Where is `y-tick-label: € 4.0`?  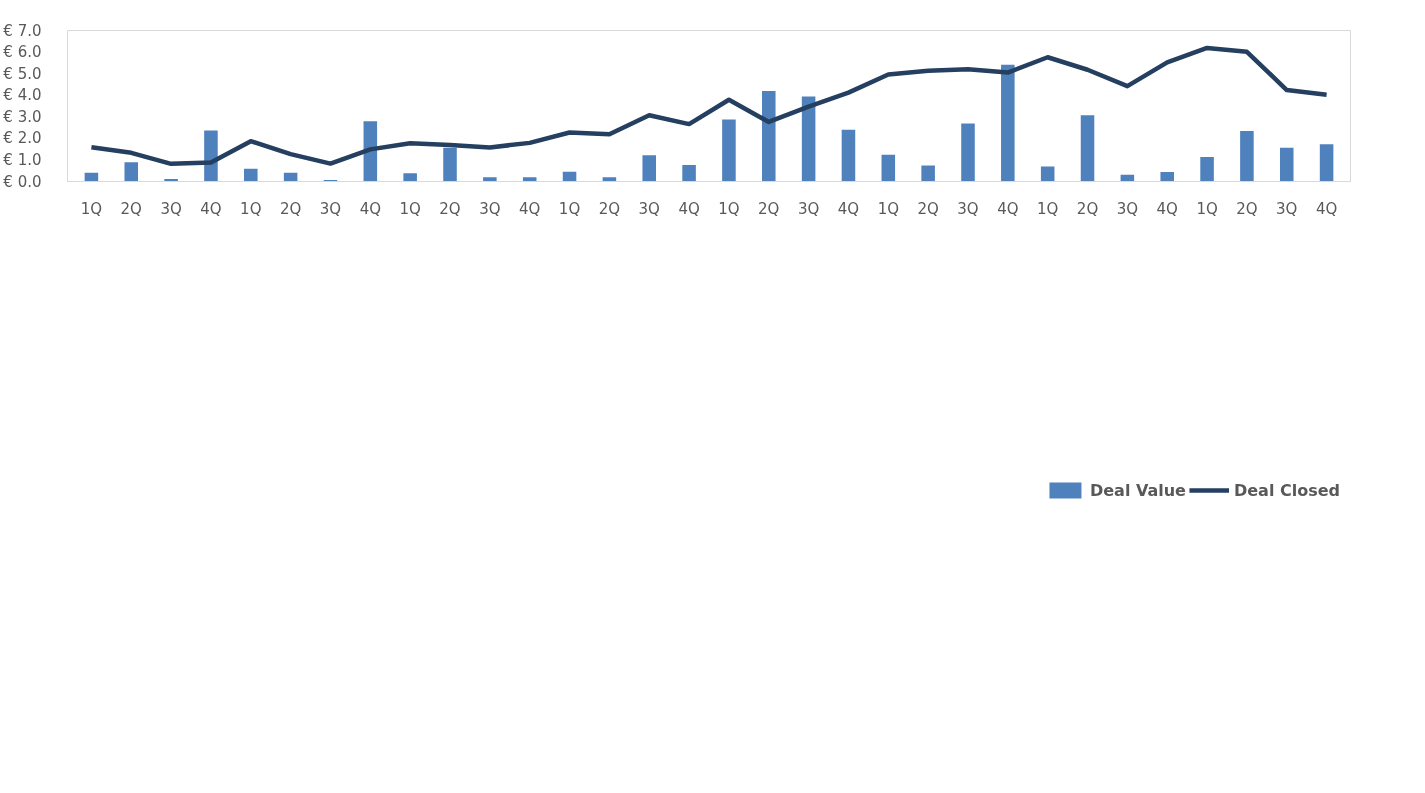 y-tick-label: € 4.0 is located at coordinates (22, 95).